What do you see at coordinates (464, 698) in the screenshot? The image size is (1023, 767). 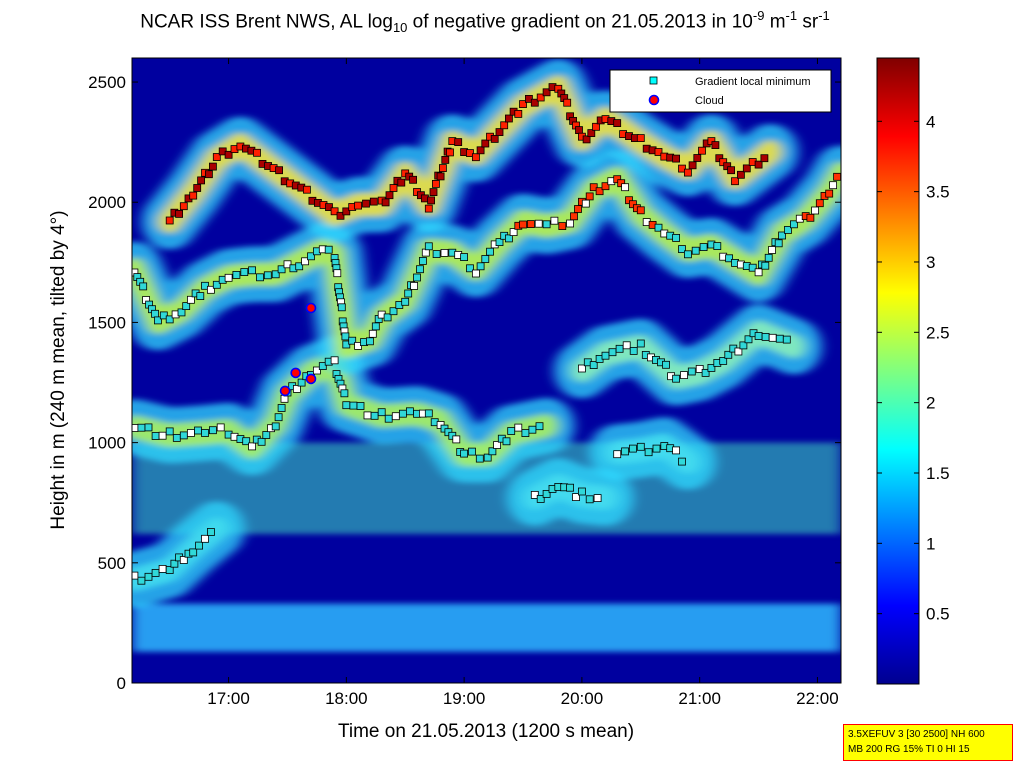 I see `x-tick-label: 19:00` at bounding box center [464, 698].